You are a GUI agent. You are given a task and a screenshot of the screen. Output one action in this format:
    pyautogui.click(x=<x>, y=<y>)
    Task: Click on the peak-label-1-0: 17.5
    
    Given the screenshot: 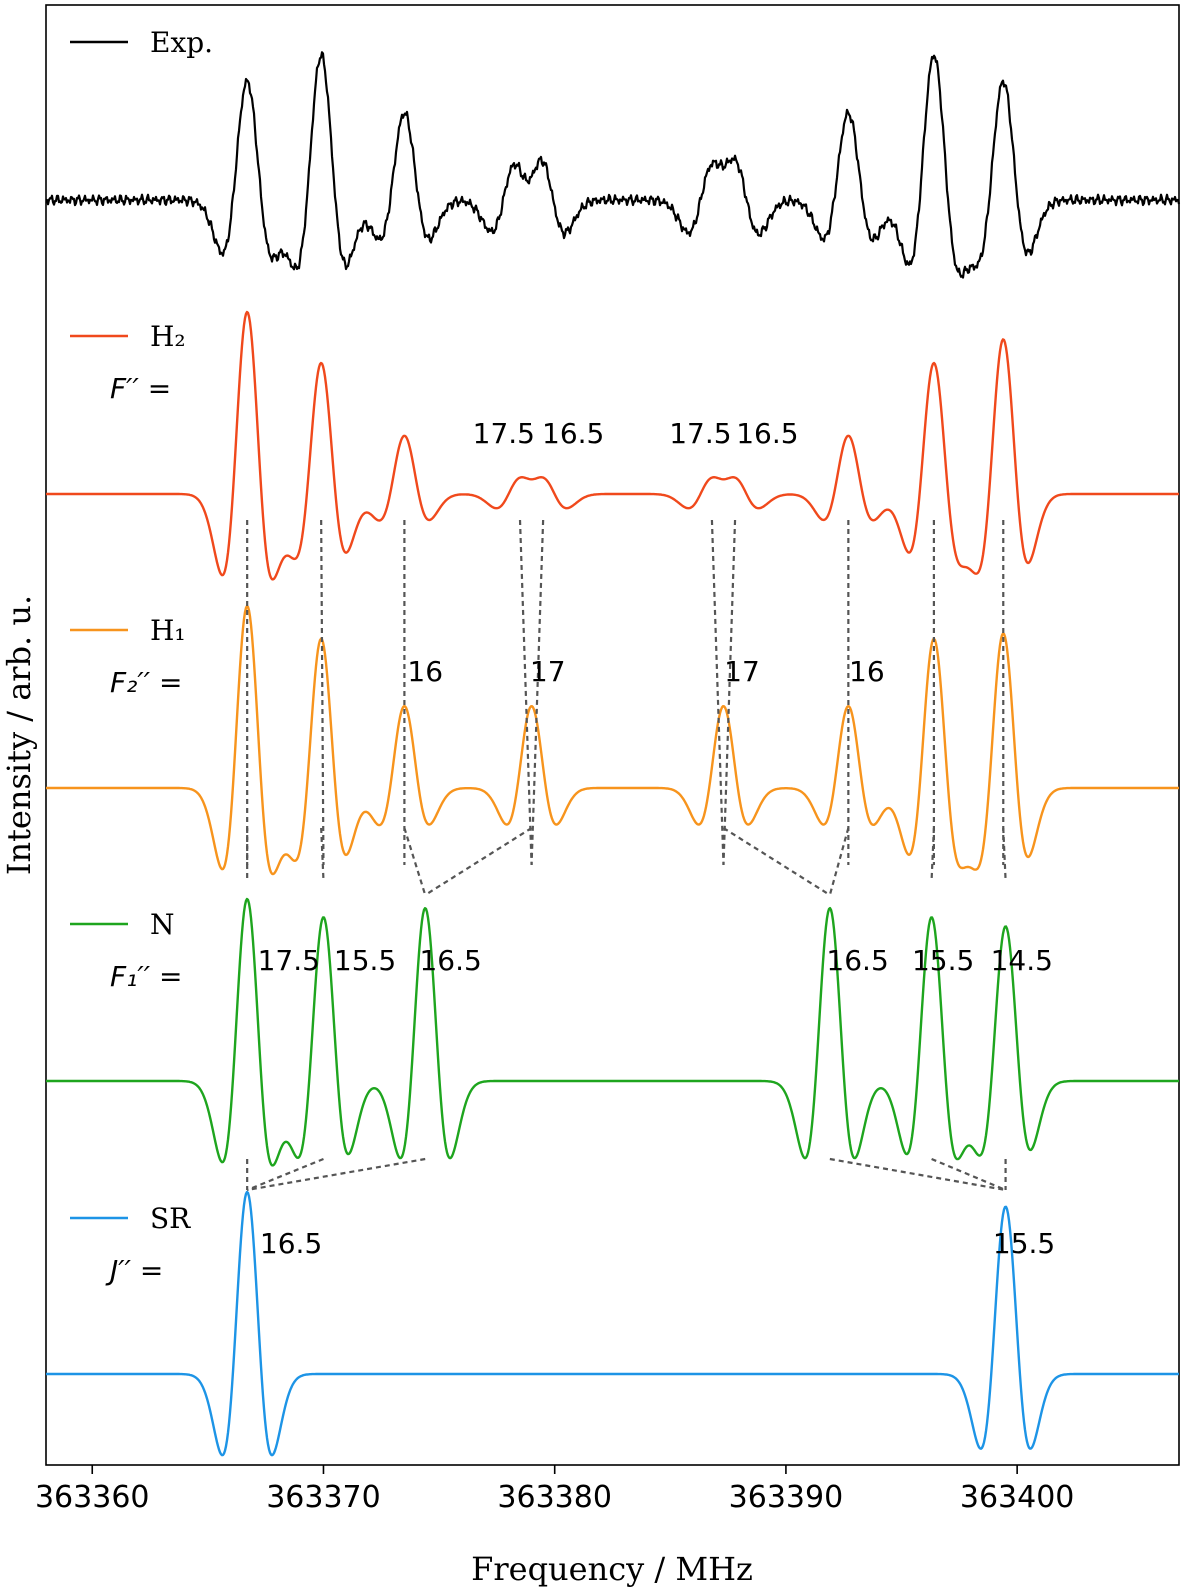 What is the action you would take?
    pyautogui.click(x=504, y=433)
    